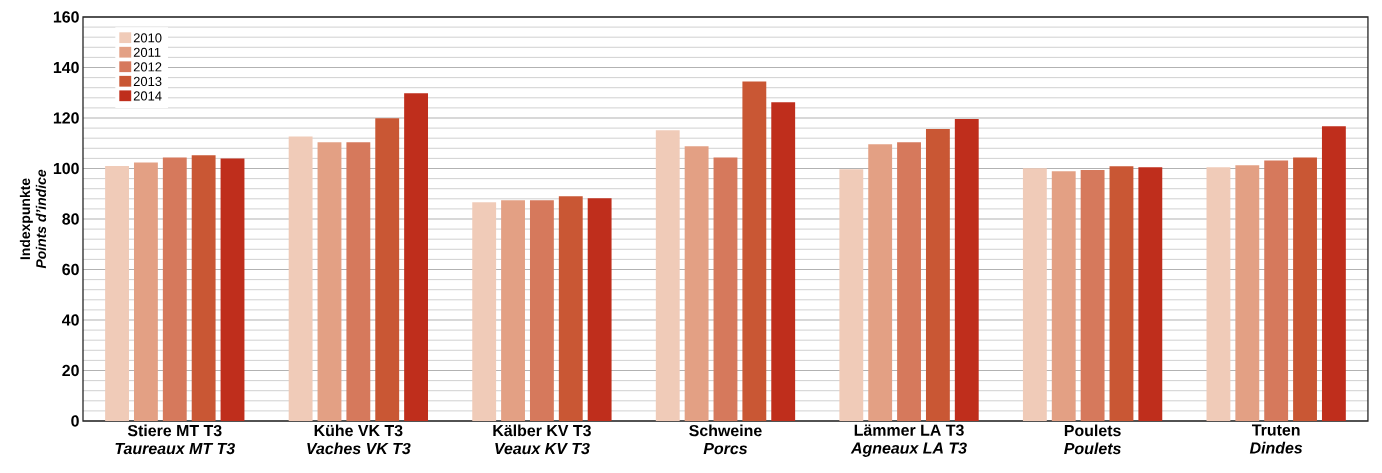  Describe the element at coordinates (66, 118) in the screenshot. I see `y-tick-label: 120` at that location.